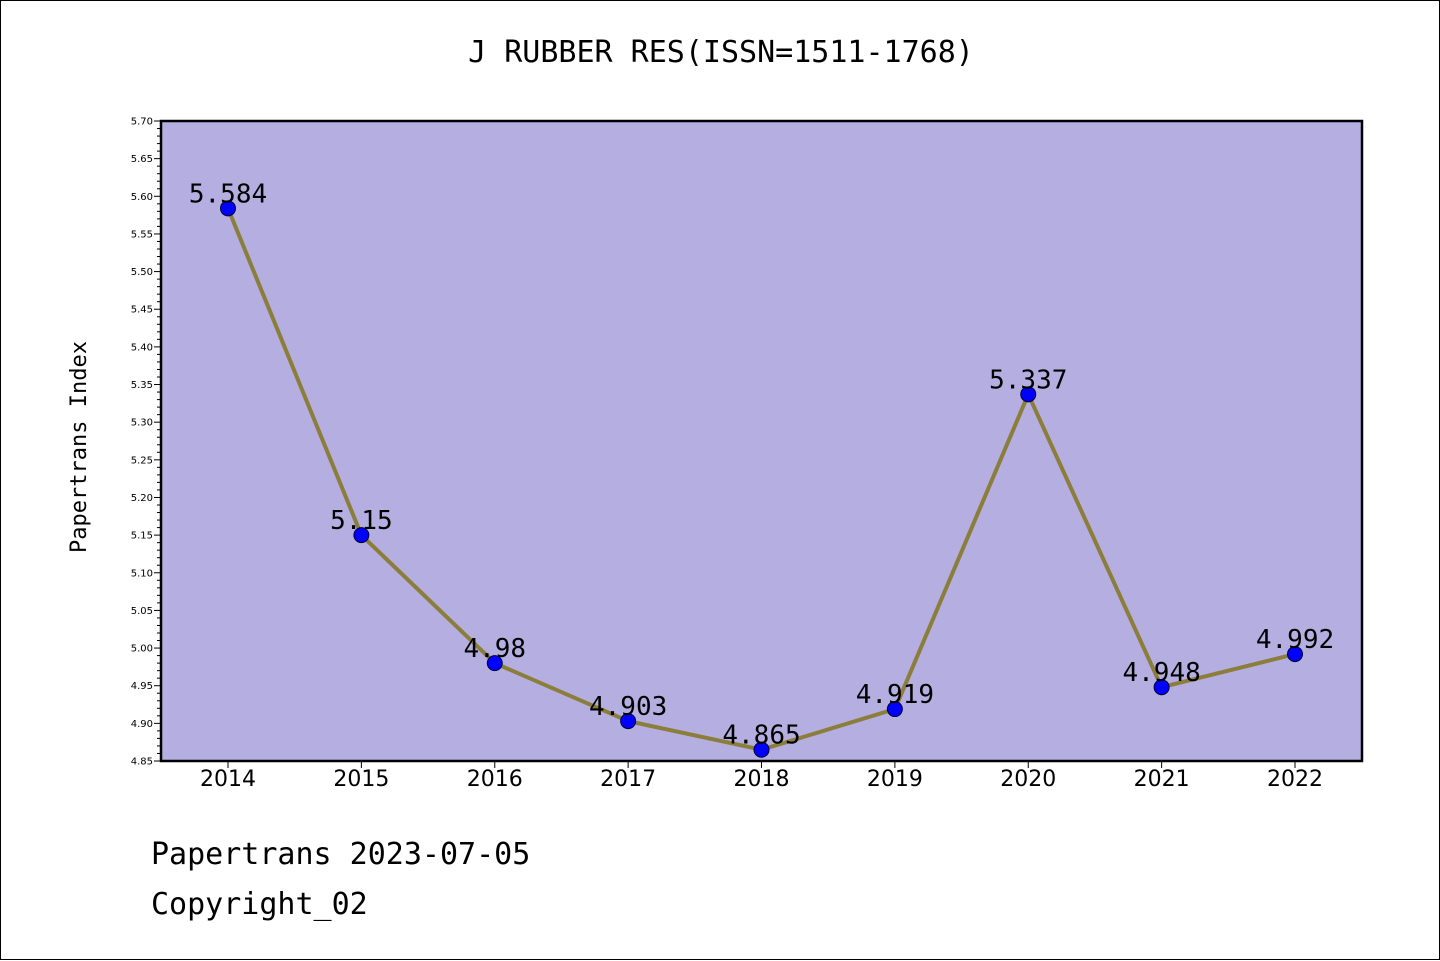  What do you see at coordinates (1028, 380) in the screenshot?
I see `data-label: 5.337` at bounding box center [1028, 380].